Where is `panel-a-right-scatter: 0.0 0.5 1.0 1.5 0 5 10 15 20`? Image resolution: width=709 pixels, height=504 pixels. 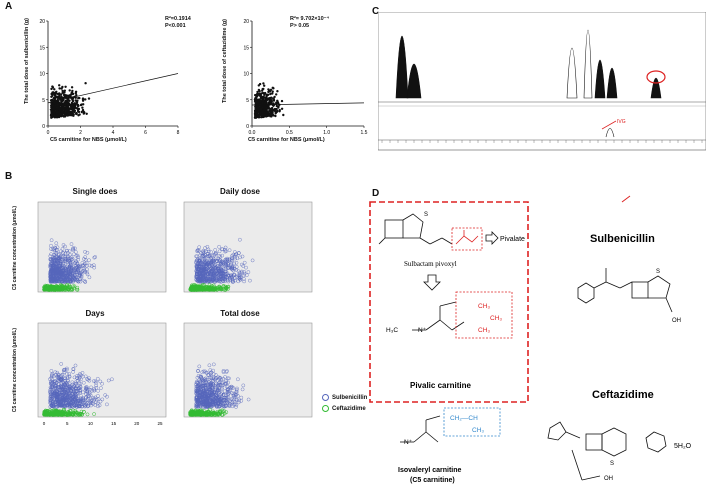
panel-a-right-scatter: 0.0 0.5 1.0 1.5 0 5 10 15 20 is located at coordinates (305, 77).